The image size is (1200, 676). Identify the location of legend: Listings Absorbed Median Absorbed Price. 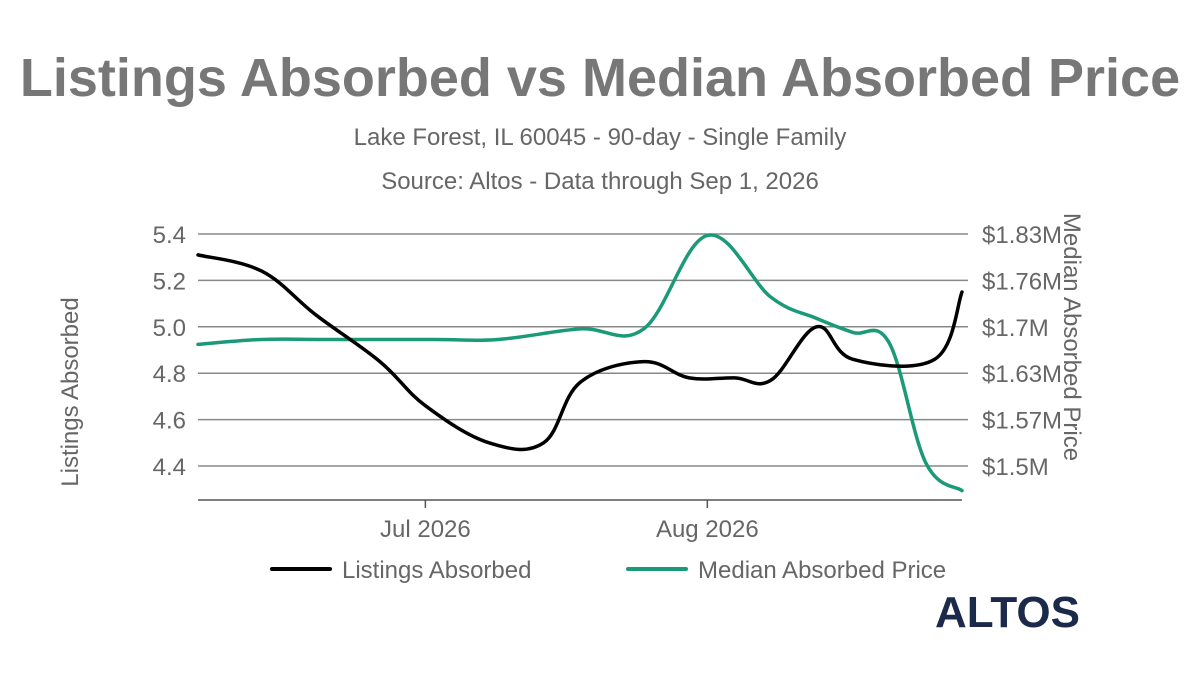
(608, 570).